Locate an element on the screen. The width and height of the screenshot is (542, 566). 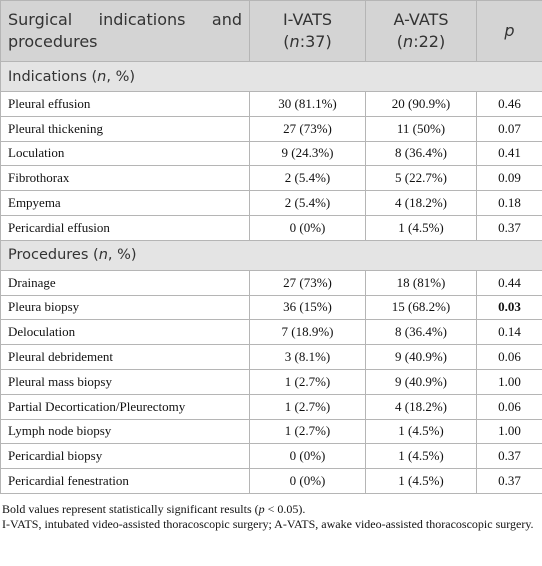
cell: 15 (68.2%) is located at coordinates (421, 307).